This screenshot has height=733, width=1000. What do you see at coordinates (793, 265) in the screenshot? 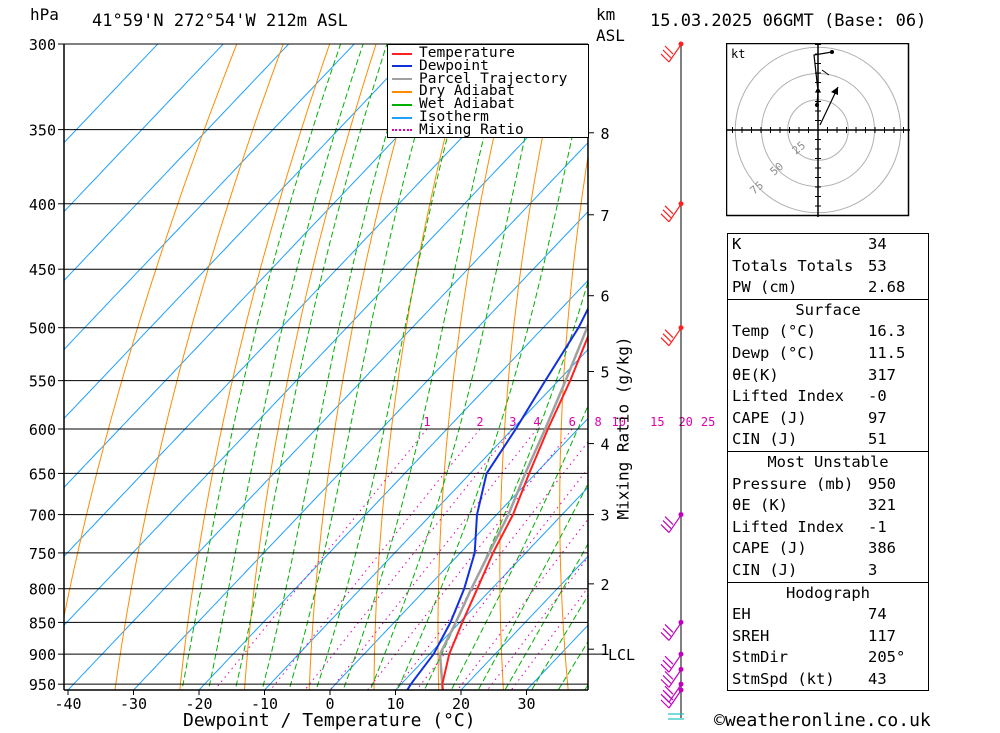
I see `indices-label: Totals Totals` at bounding box center [793, 265].